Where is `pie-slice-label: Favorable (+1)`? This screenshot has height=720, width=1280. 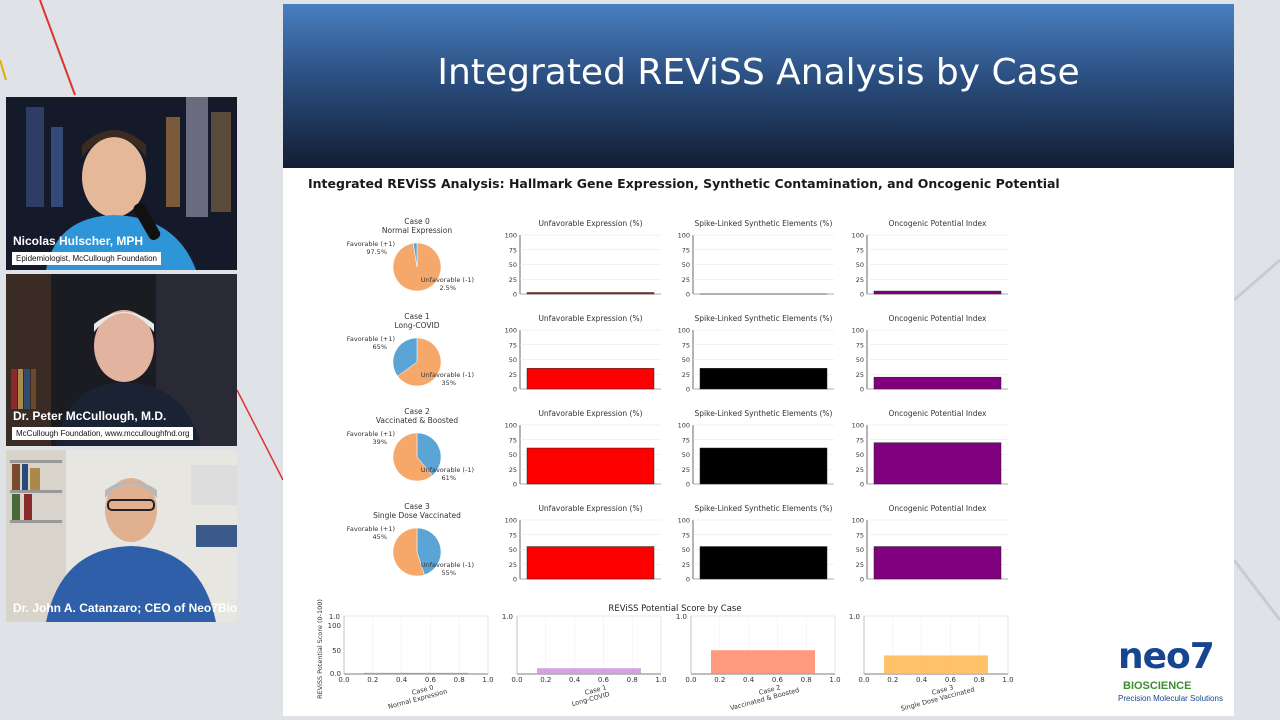 pie-slice-label: Favorable (+1) is located at coordinates (371, 339).